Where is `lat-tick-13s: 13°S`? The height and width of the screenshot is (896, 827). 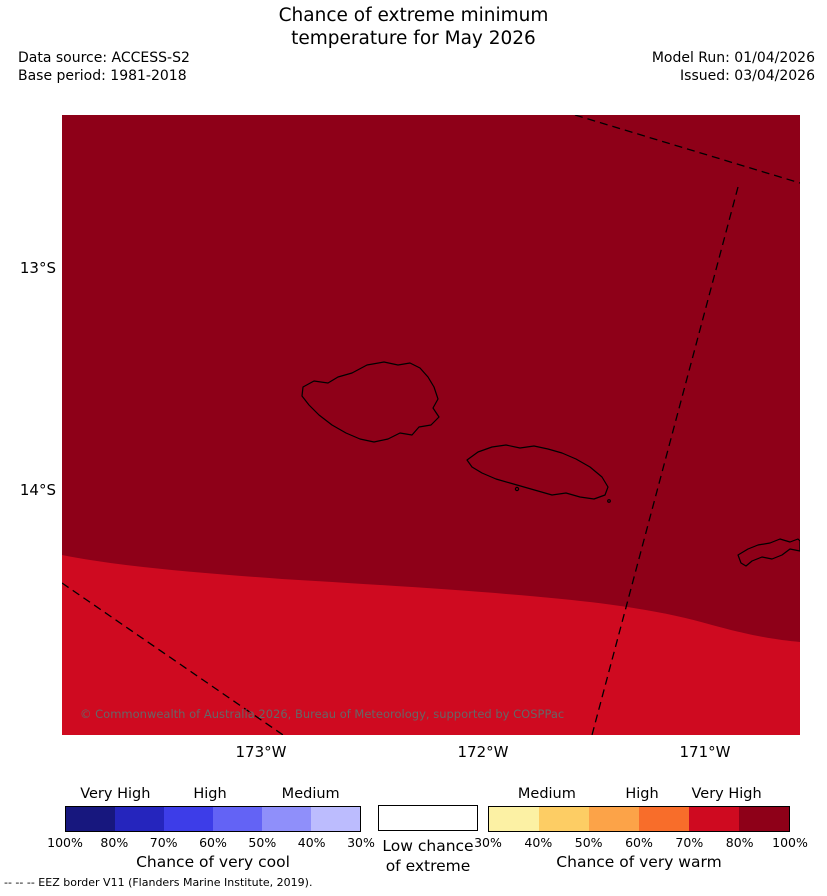
lat-tick-13s: 13°S is located at coordinates (37, 268).